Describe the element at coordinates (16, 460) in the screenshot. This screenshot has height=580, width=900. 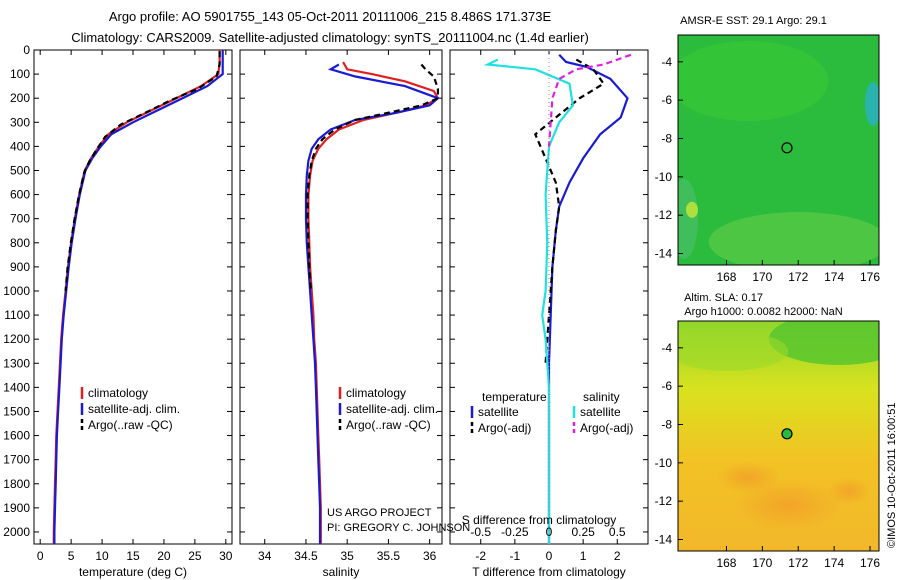
I see `y-tick-label: 1700` at that location.